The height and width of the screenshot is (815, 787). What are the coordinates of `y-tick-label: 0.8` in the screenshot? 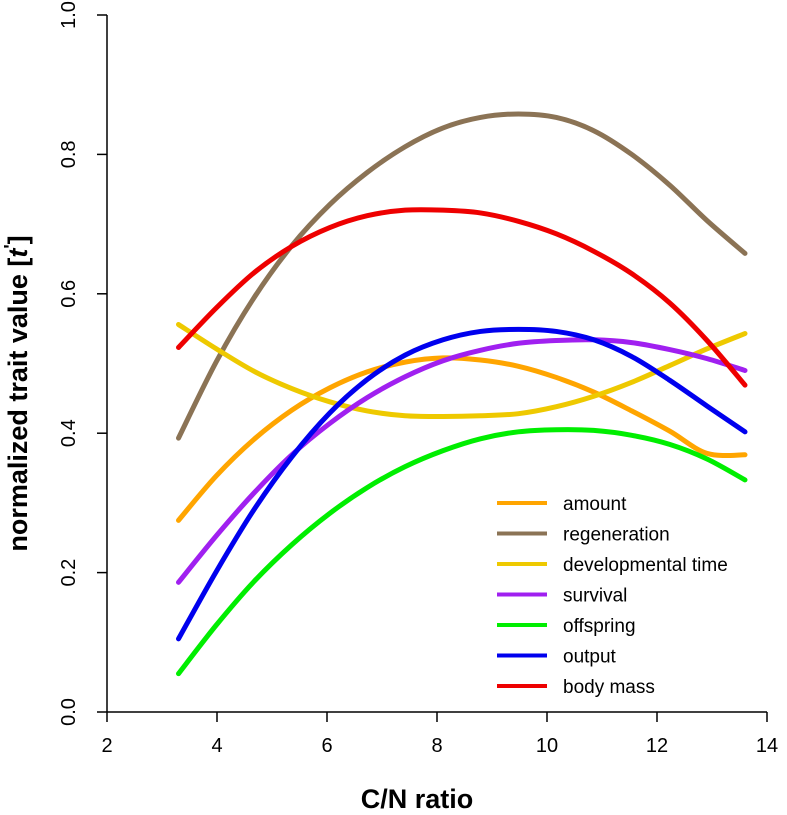 It's located at (69, 154).